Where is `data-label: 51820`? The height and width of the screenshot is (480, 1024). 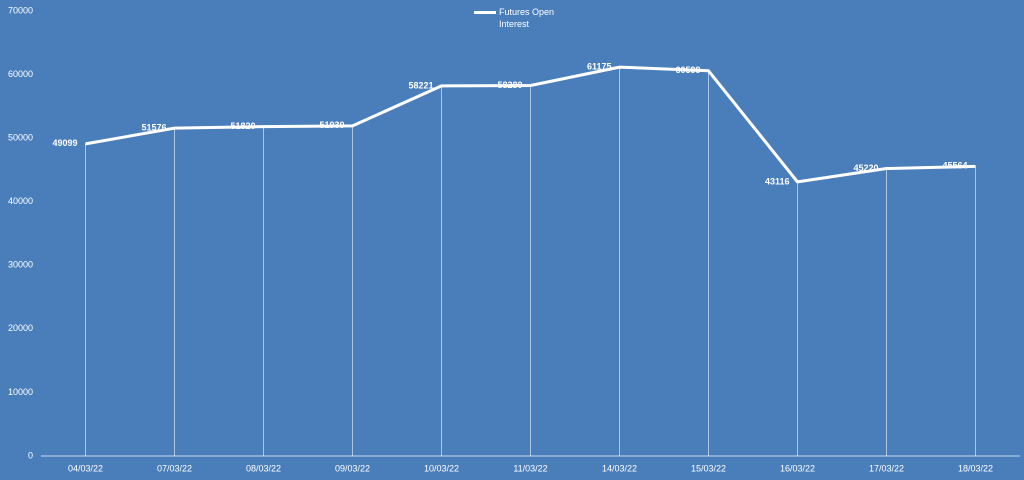
data-label: 51820 is located at coordinates (242, 126).